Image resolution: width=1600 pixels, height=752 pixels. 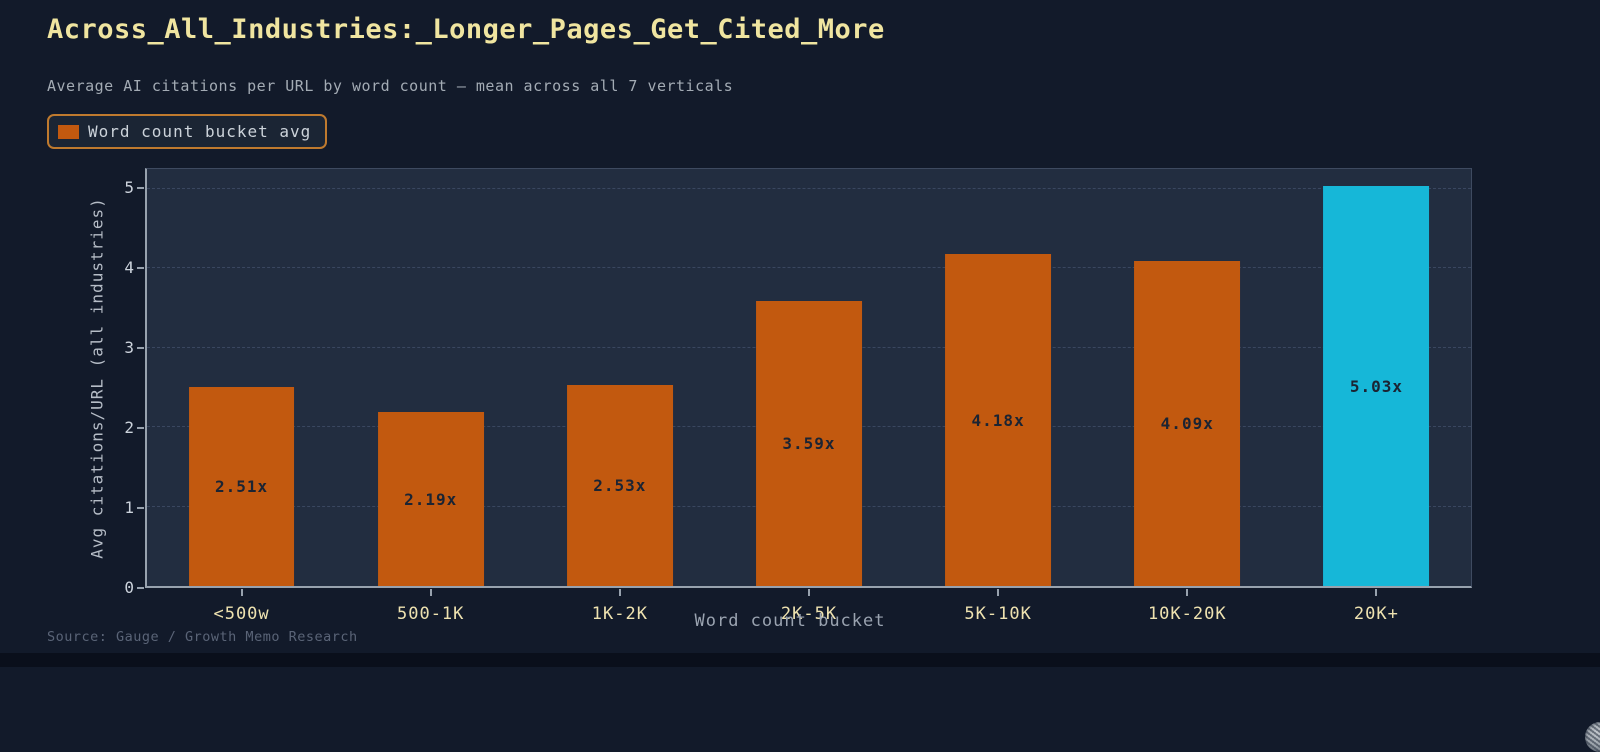 What do you see at coordinates (129, 347) in the screenshot?
I see `y-tick-label-3: 3` at bounding box center [129, 347].